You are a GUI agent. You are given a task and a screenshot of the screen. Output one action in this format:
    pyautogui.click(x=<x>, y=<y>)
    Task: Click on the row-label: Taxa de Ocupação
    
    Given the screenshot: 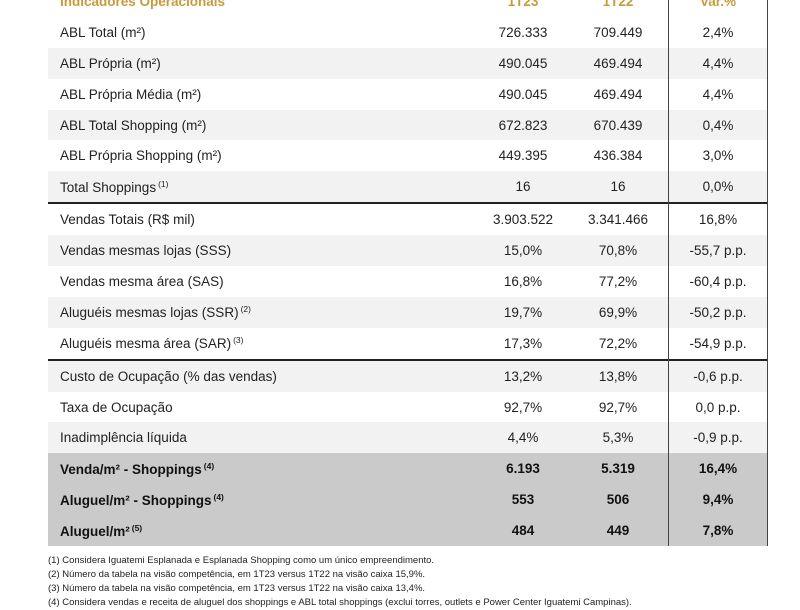 What is the action you would take?
    pyautogui.click(x=116, y=407)
    